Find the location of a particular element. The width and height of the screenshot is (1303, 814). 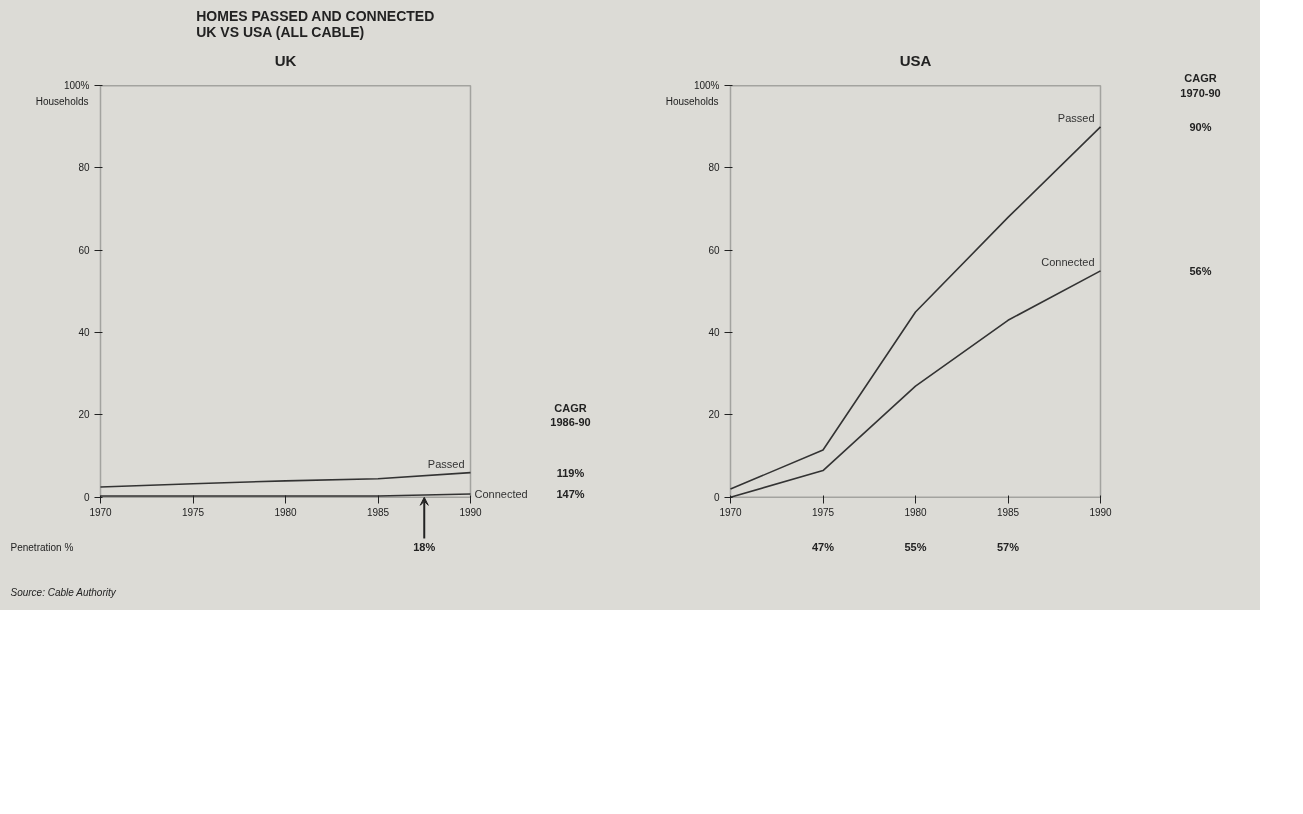

text: 147% is located at coordinates (570, 494).